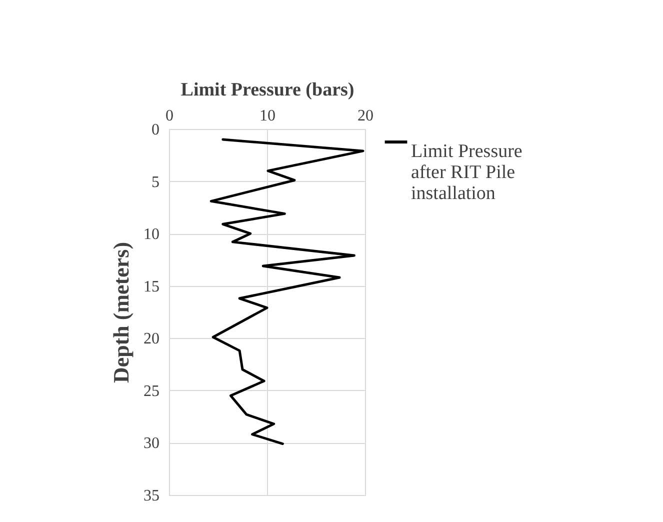 This screenshot has height=522, width=663. Describe the element at coordinates (466, 172) in the screenshot. I see `legend-label: Limit Pressure after RIT Pile installation` at that location.